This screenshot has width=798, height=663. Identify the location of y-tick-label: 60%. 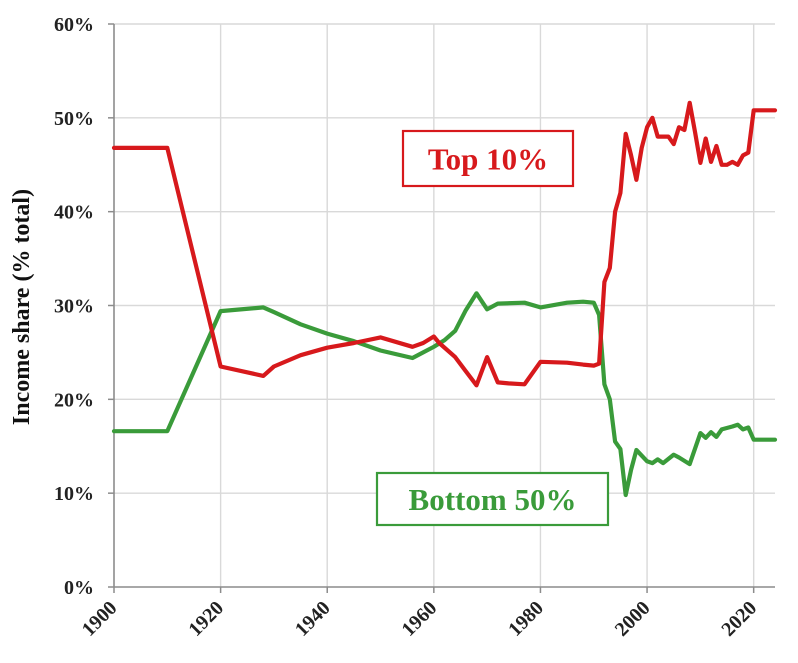
(74, 25).